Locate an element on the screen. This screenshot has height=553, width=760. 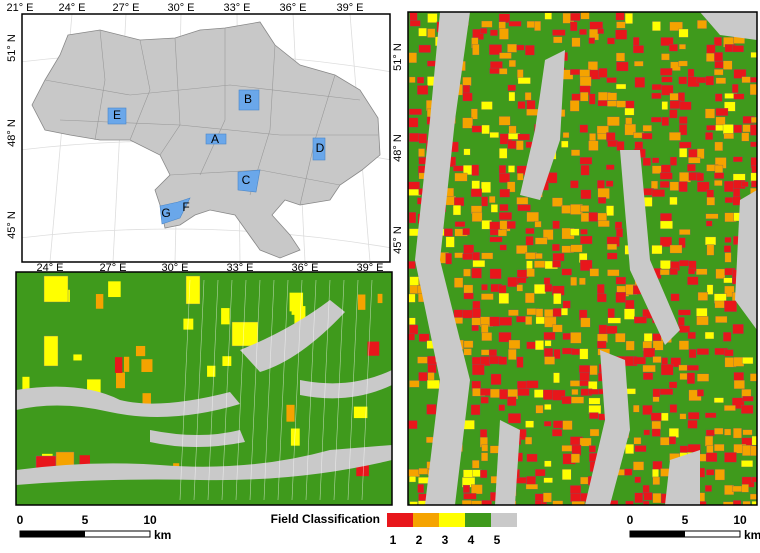
scale-unit: km is located at coordinates (752, 535).